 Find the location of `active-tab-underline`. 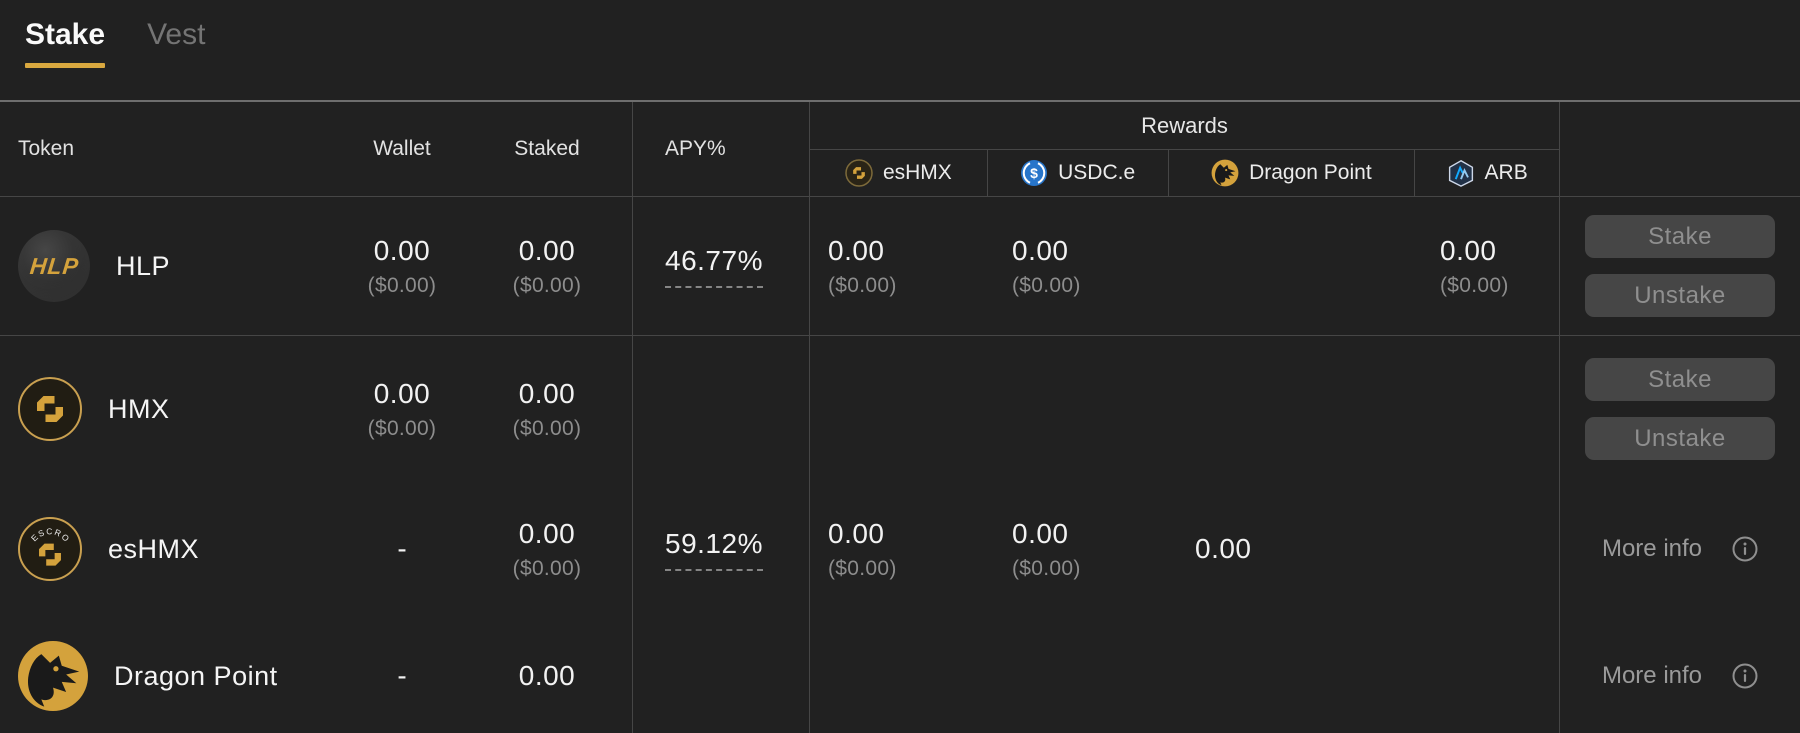

active-tab-underline is located at coordinates (65, 65).